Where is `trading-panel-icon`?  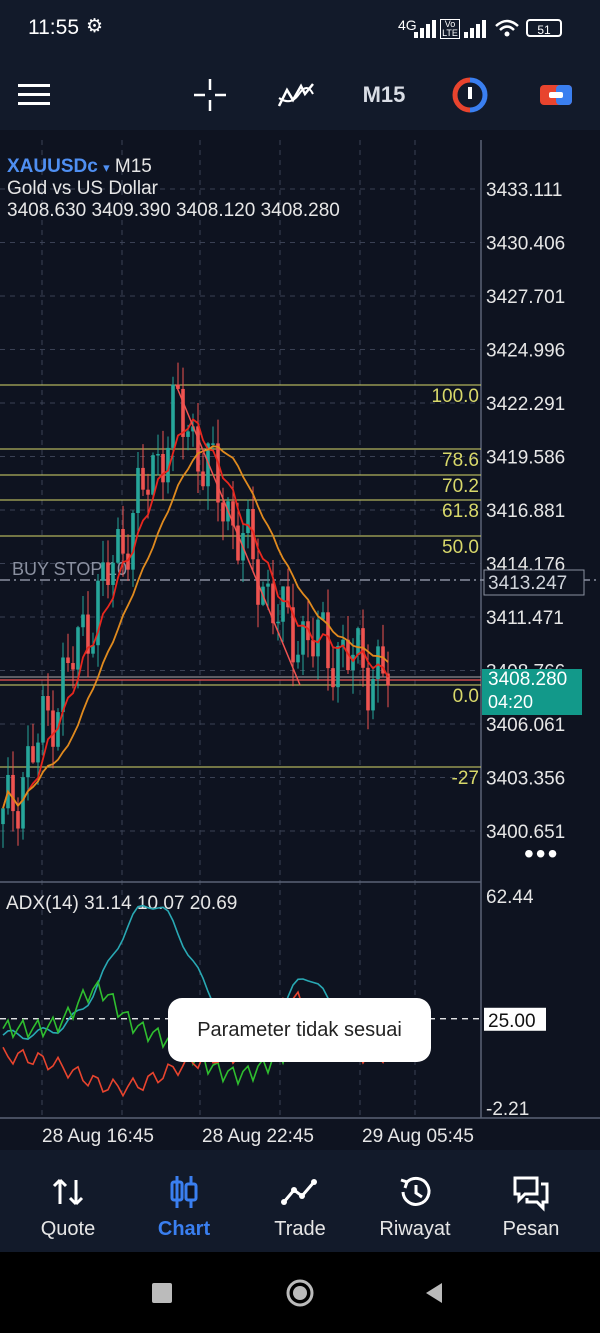 trading-panel-icon is located at coordinates (556, 95).